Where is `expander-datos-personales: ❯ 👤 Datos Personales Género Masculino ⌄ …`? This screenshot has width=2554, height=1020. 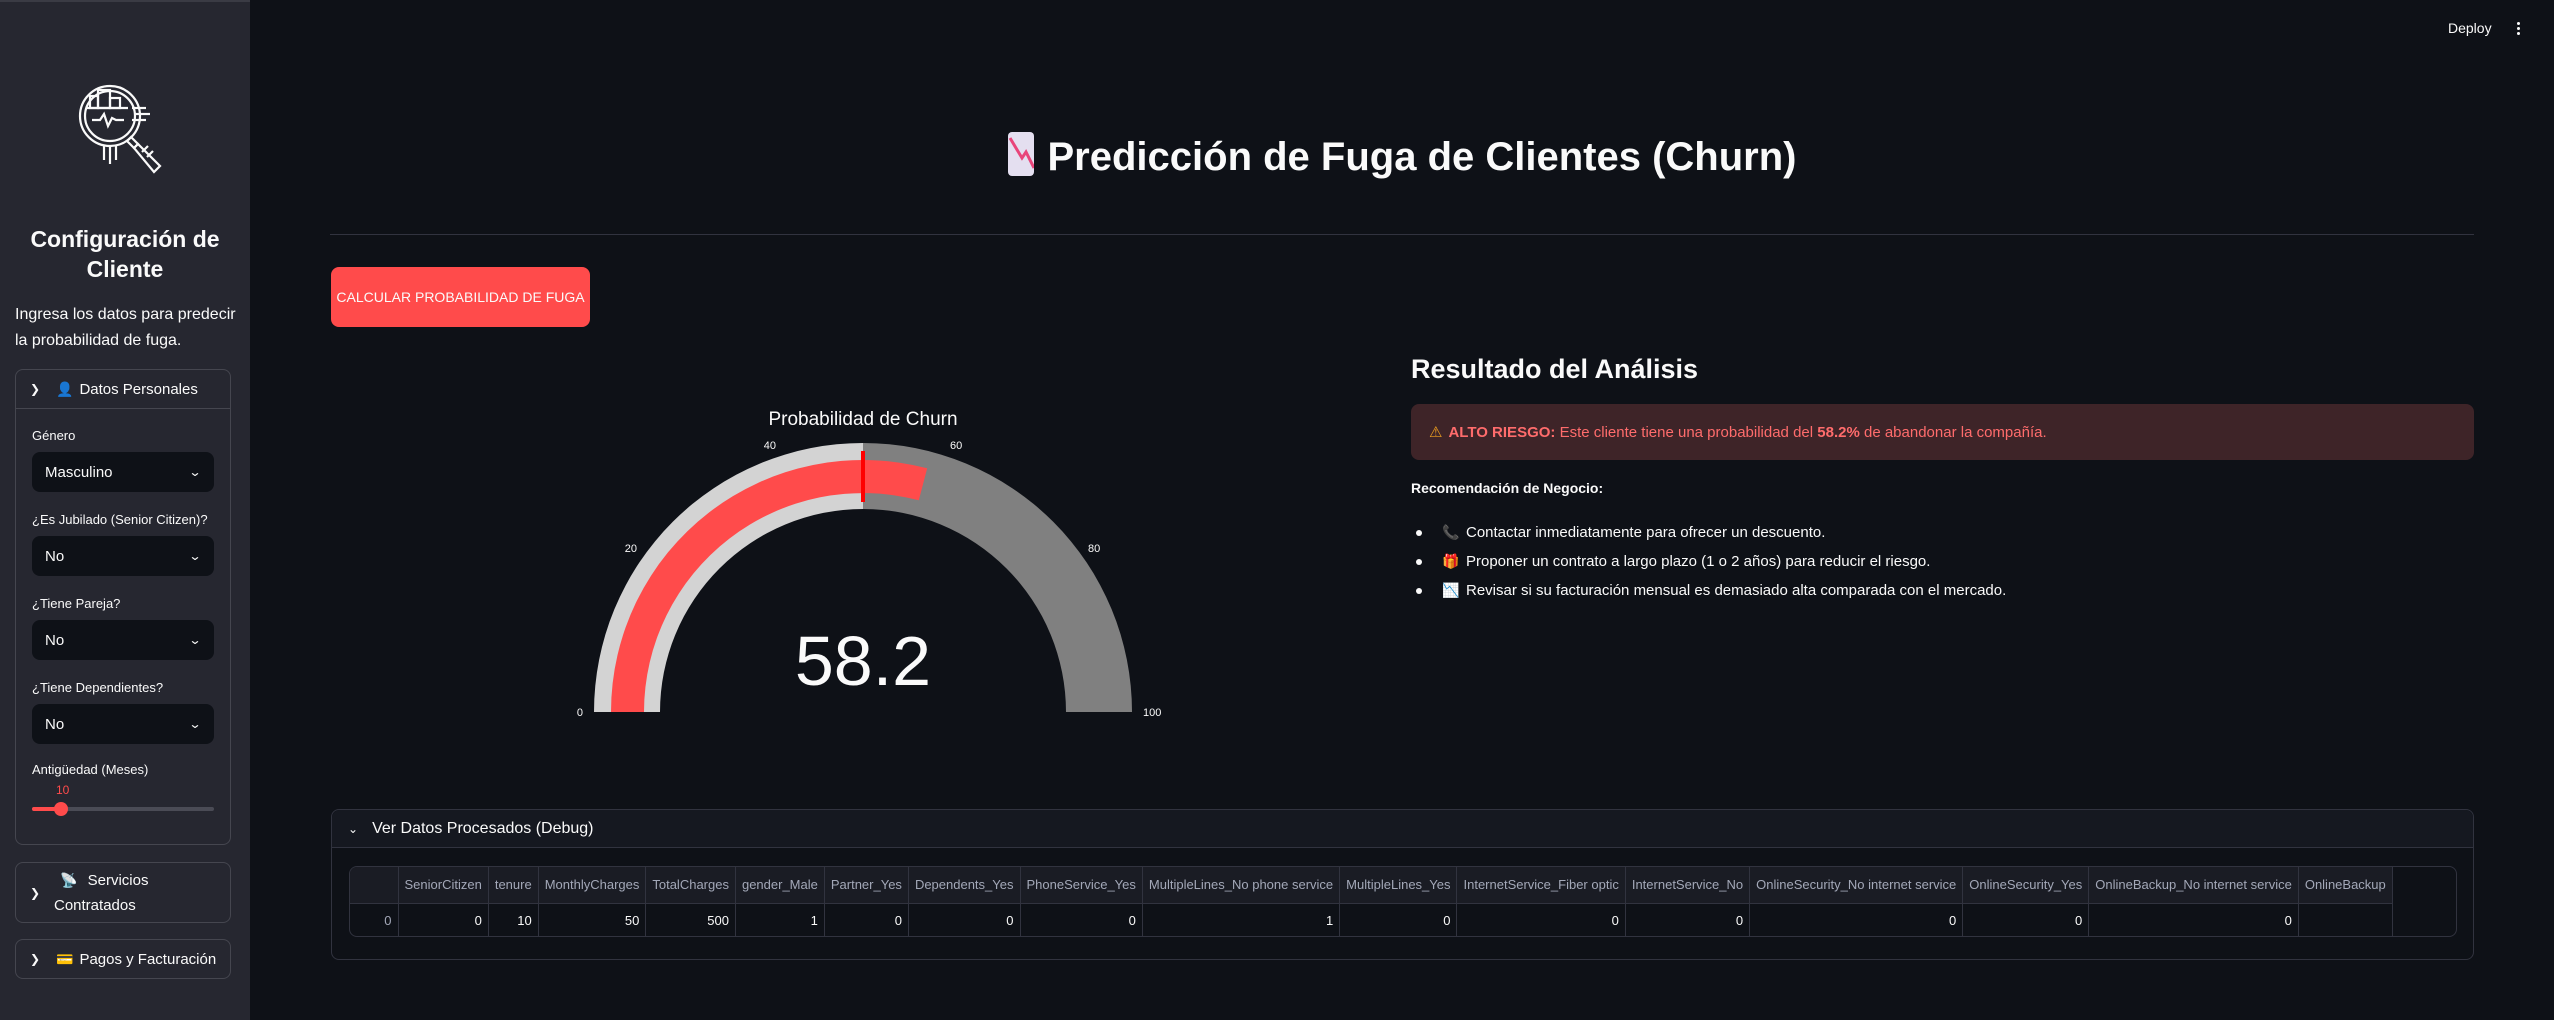
expander-datos-personales: ❯ 👤 Datos Personales Género Masculino ⌄ … is located at coordinates (123, 607).